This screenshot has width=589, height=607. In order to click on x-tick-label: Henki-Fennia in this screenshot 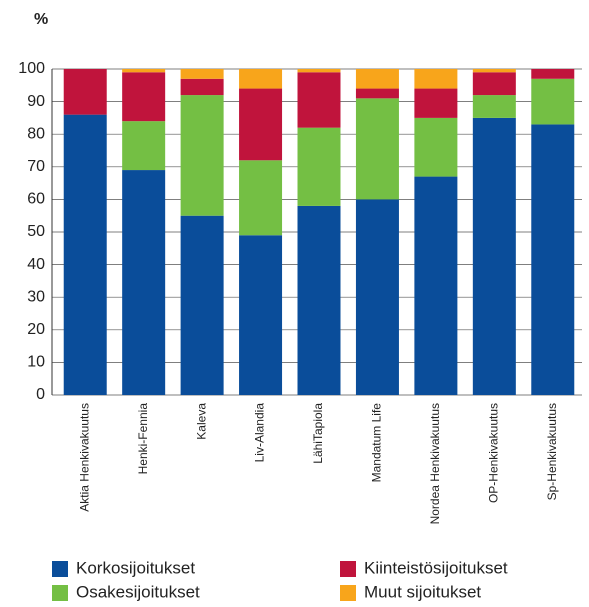, I will do `click(143, 439)`.